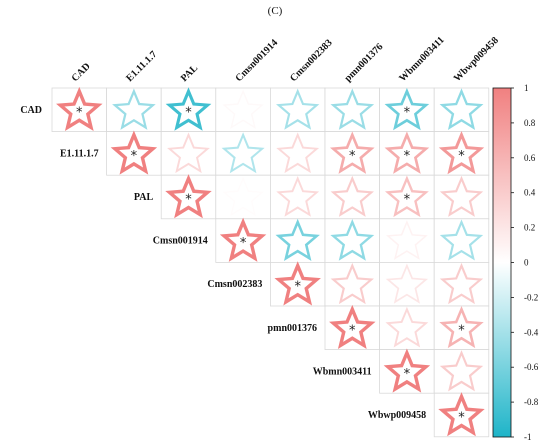 The height and width of the screenshot is (444, 550). What do you see at coordinates (397, 415) in the screenshot?
I see `row-label: Wbwp009458` at bounding box center [397, 415].